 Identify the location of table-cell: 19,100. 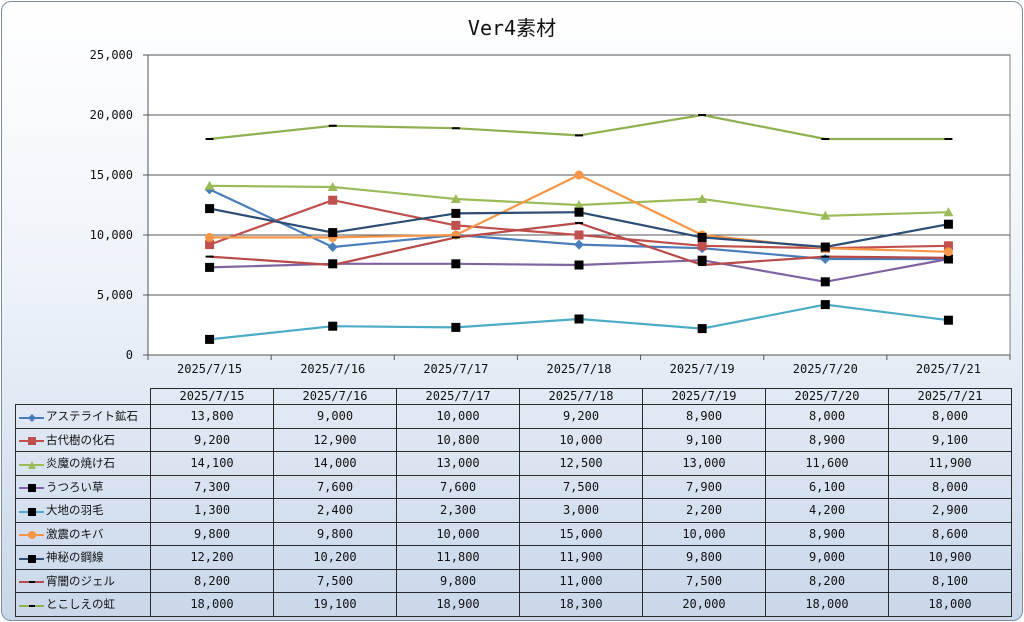
(335, 604).